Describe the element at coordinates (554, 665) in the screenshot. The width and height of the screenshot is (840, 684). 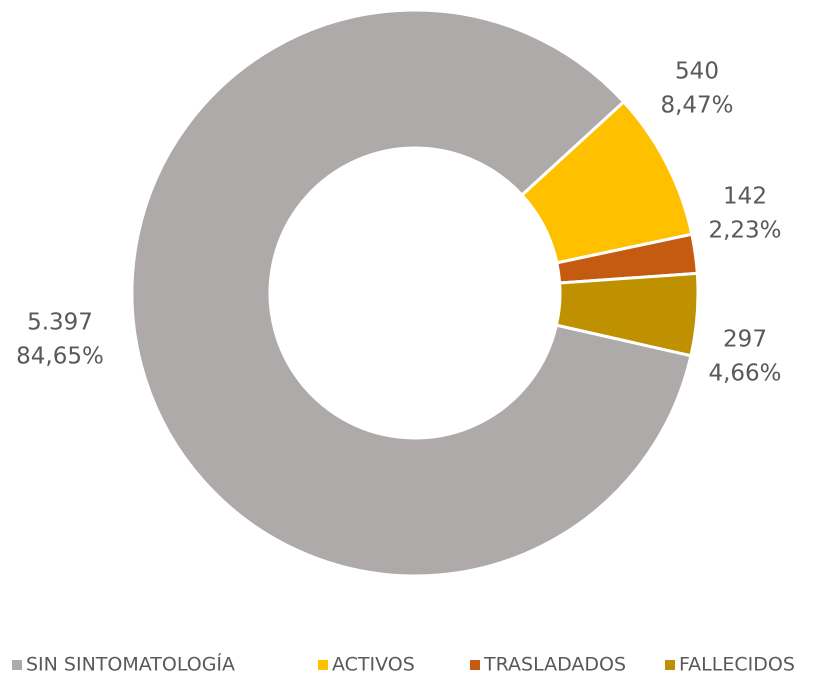
I see `legend-label: TRASLADADOS` at that location.